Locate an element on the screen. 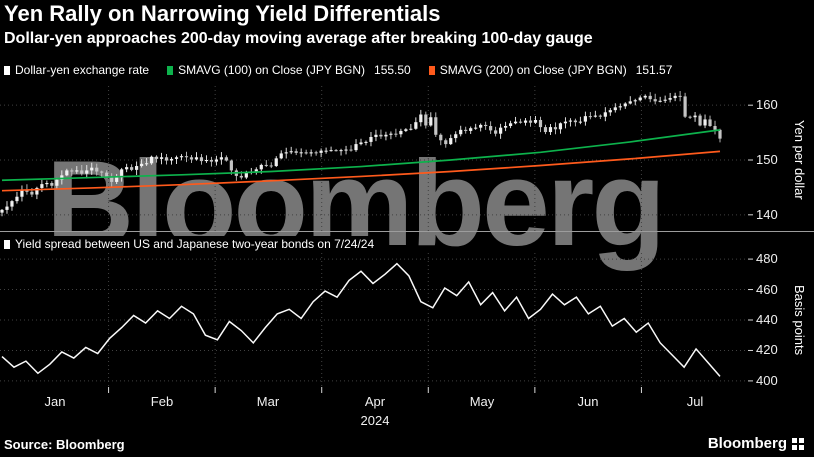 Image resolution: width=814 pixels, height=457 pixels. x-tick-label: Feb is located at coordinates (162, 401).